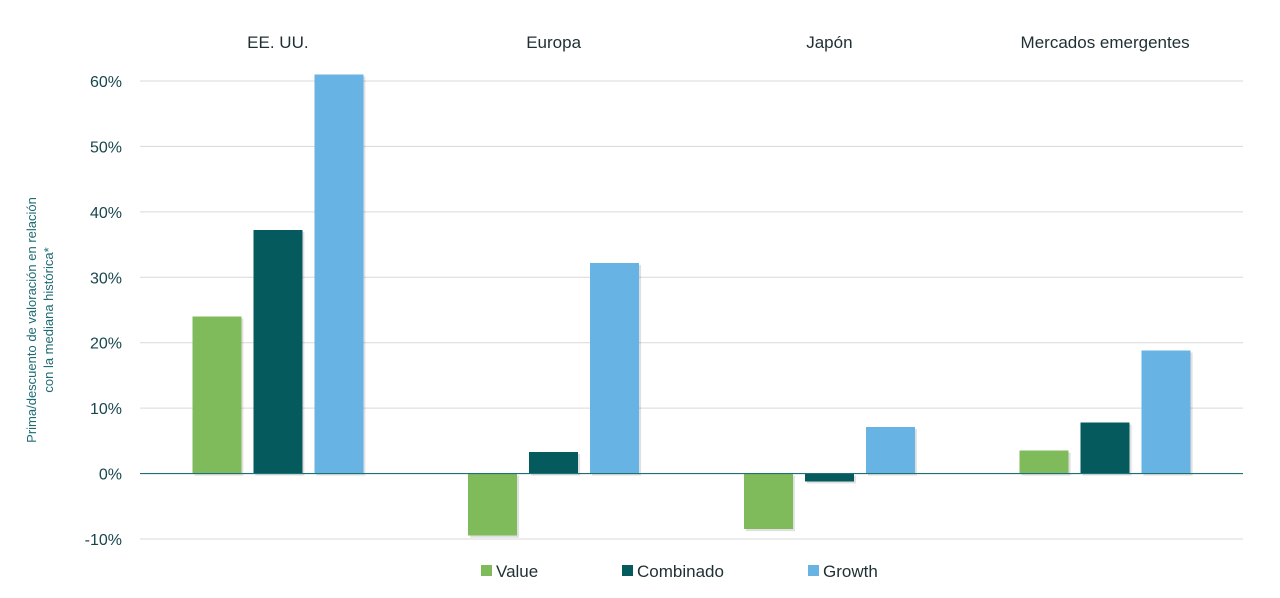 The image size is (1280, 598). I want to click on category-label: Europa, so click(553, 42).